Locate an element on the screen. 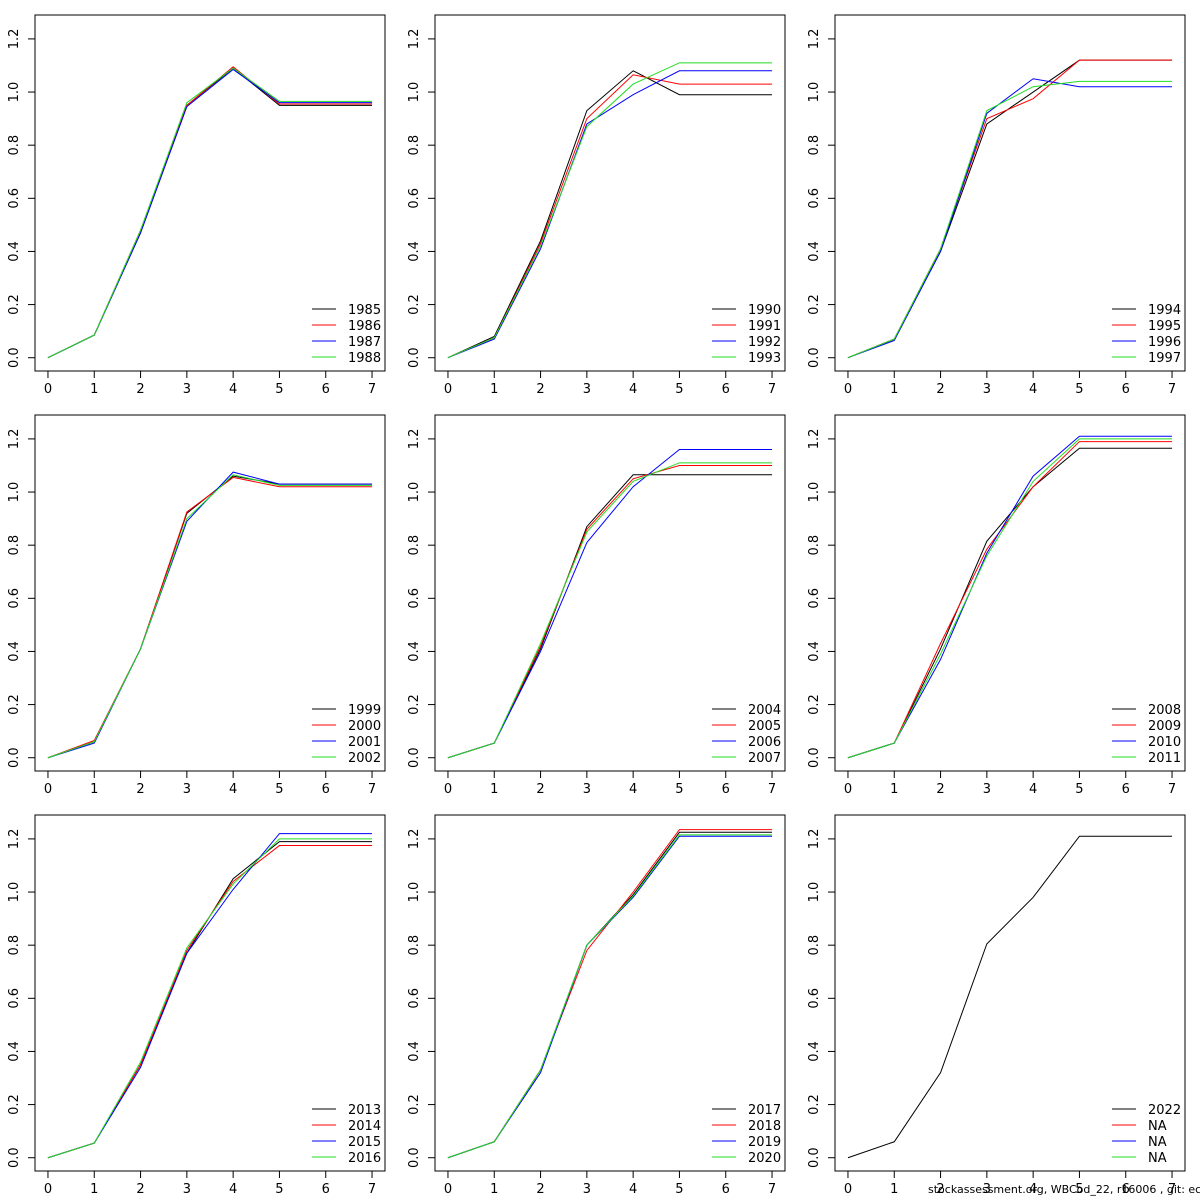  legend-label: 2013 is located at coordinates (364, 1110).